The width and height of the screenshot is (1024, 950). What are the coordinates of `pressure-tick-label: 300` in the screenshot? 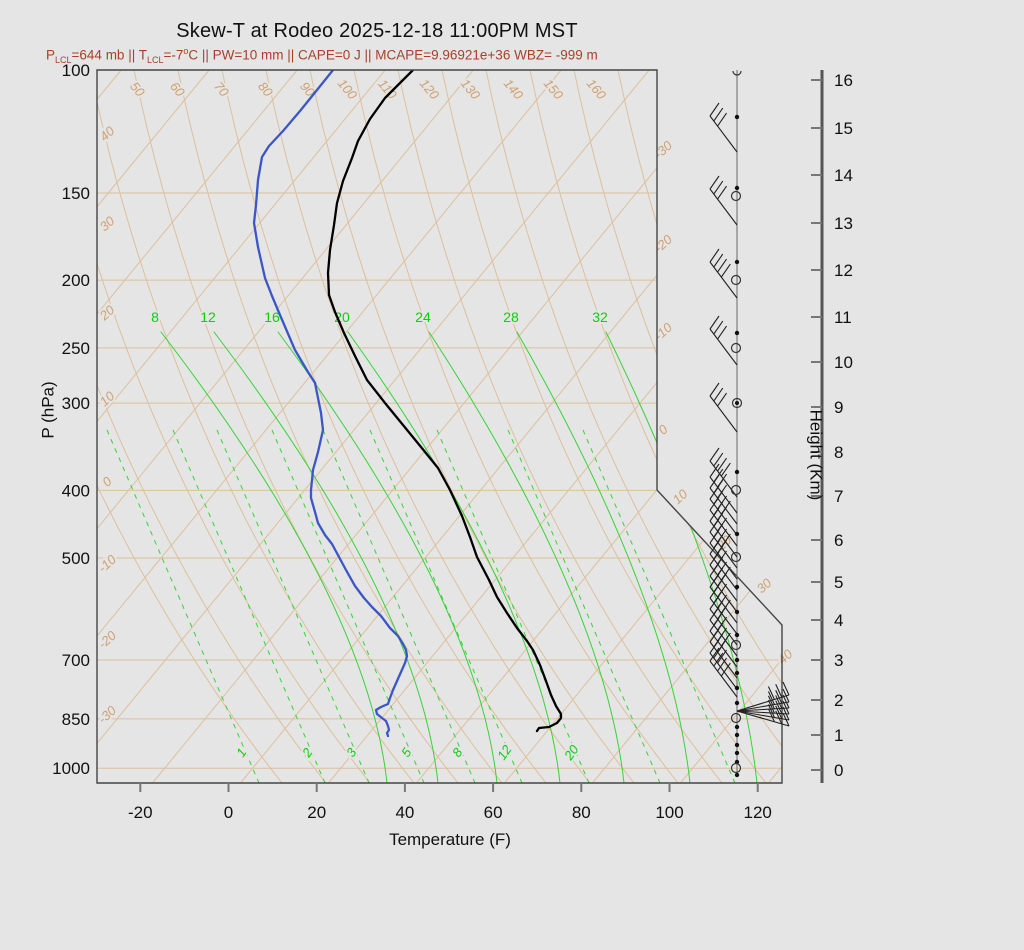 It's located at (76, 403).